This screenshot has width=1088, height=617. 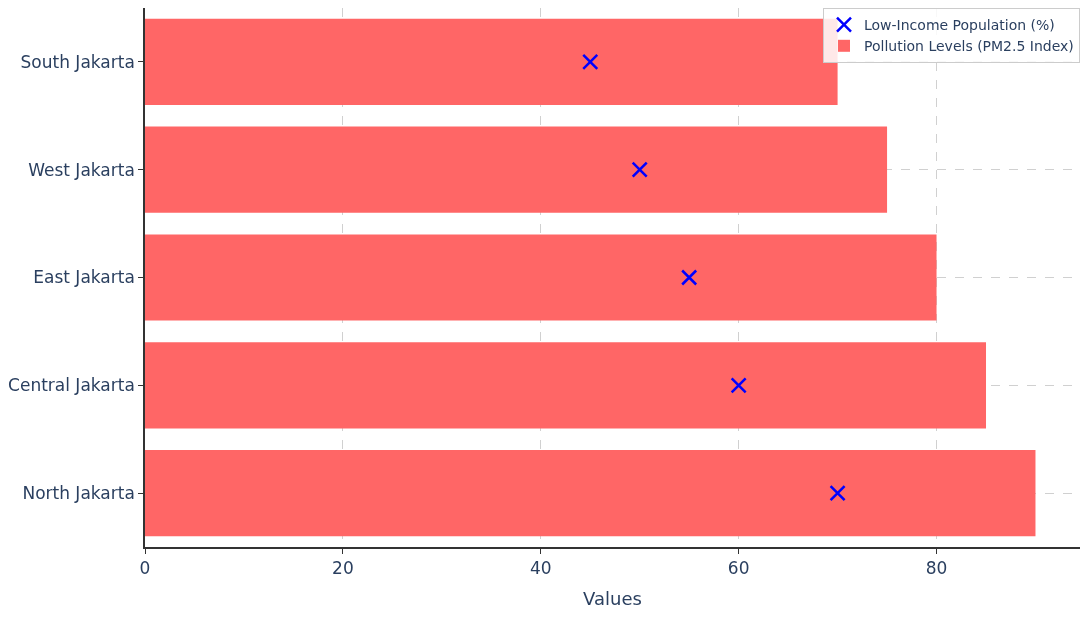 What do you see at coordinates (84, 277) in the screenshot?
I see `y-tick-label: East Jakarta` at bounding box center [84, 277].